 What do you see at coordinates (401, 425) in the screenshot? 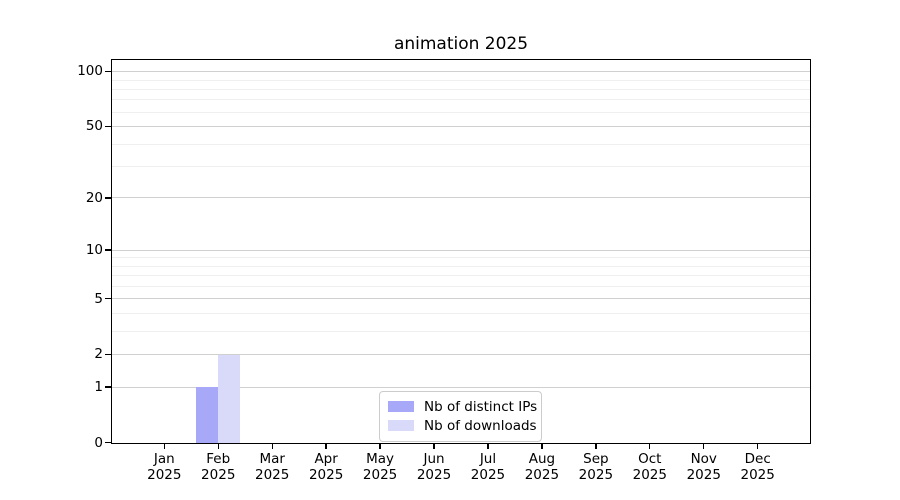
I see `legend-swatch-downloads-icon` at bounding box center [401, 425].